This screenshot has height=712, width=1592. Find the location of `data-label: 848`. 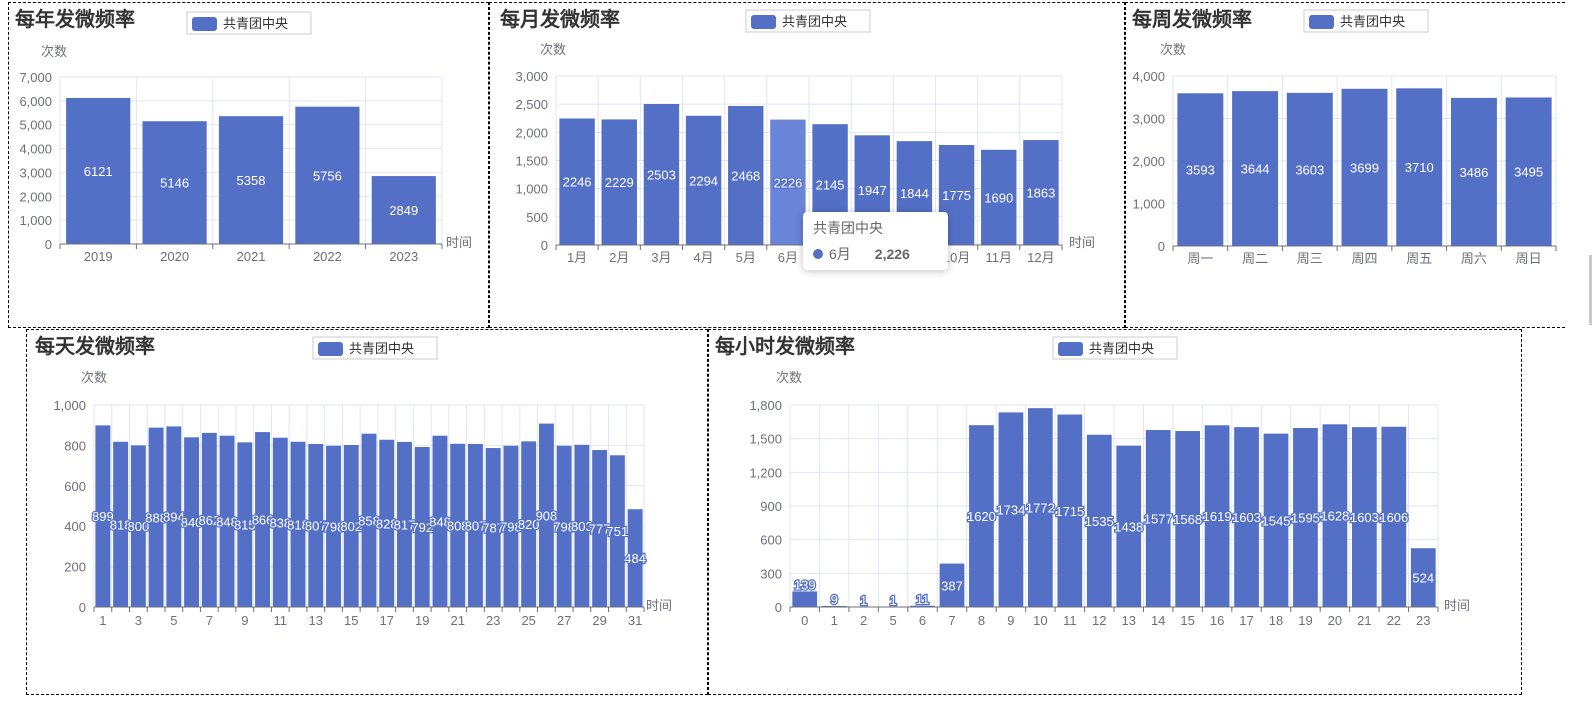

data-label: 848 is located at coordinates (227, 521).